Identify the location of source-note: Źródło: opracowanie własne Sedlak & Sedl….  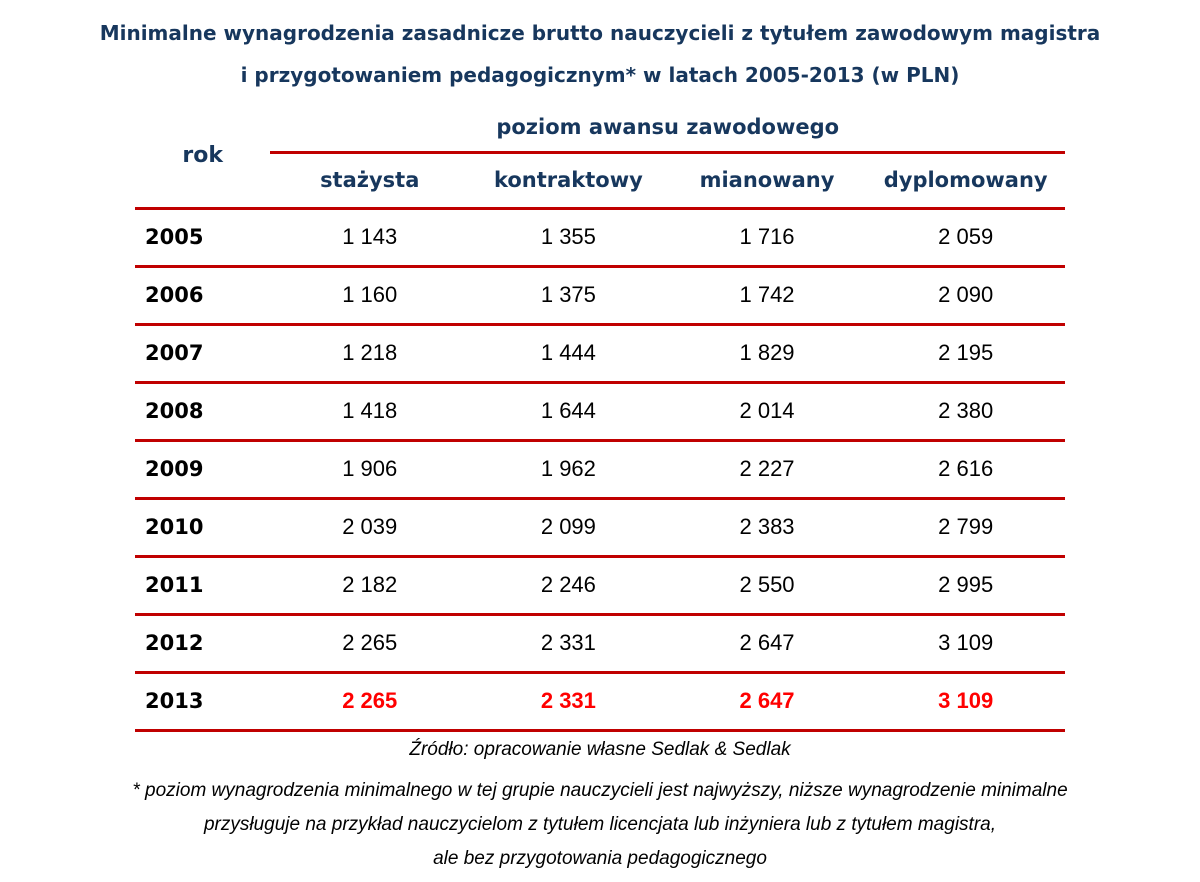
(600, 749).